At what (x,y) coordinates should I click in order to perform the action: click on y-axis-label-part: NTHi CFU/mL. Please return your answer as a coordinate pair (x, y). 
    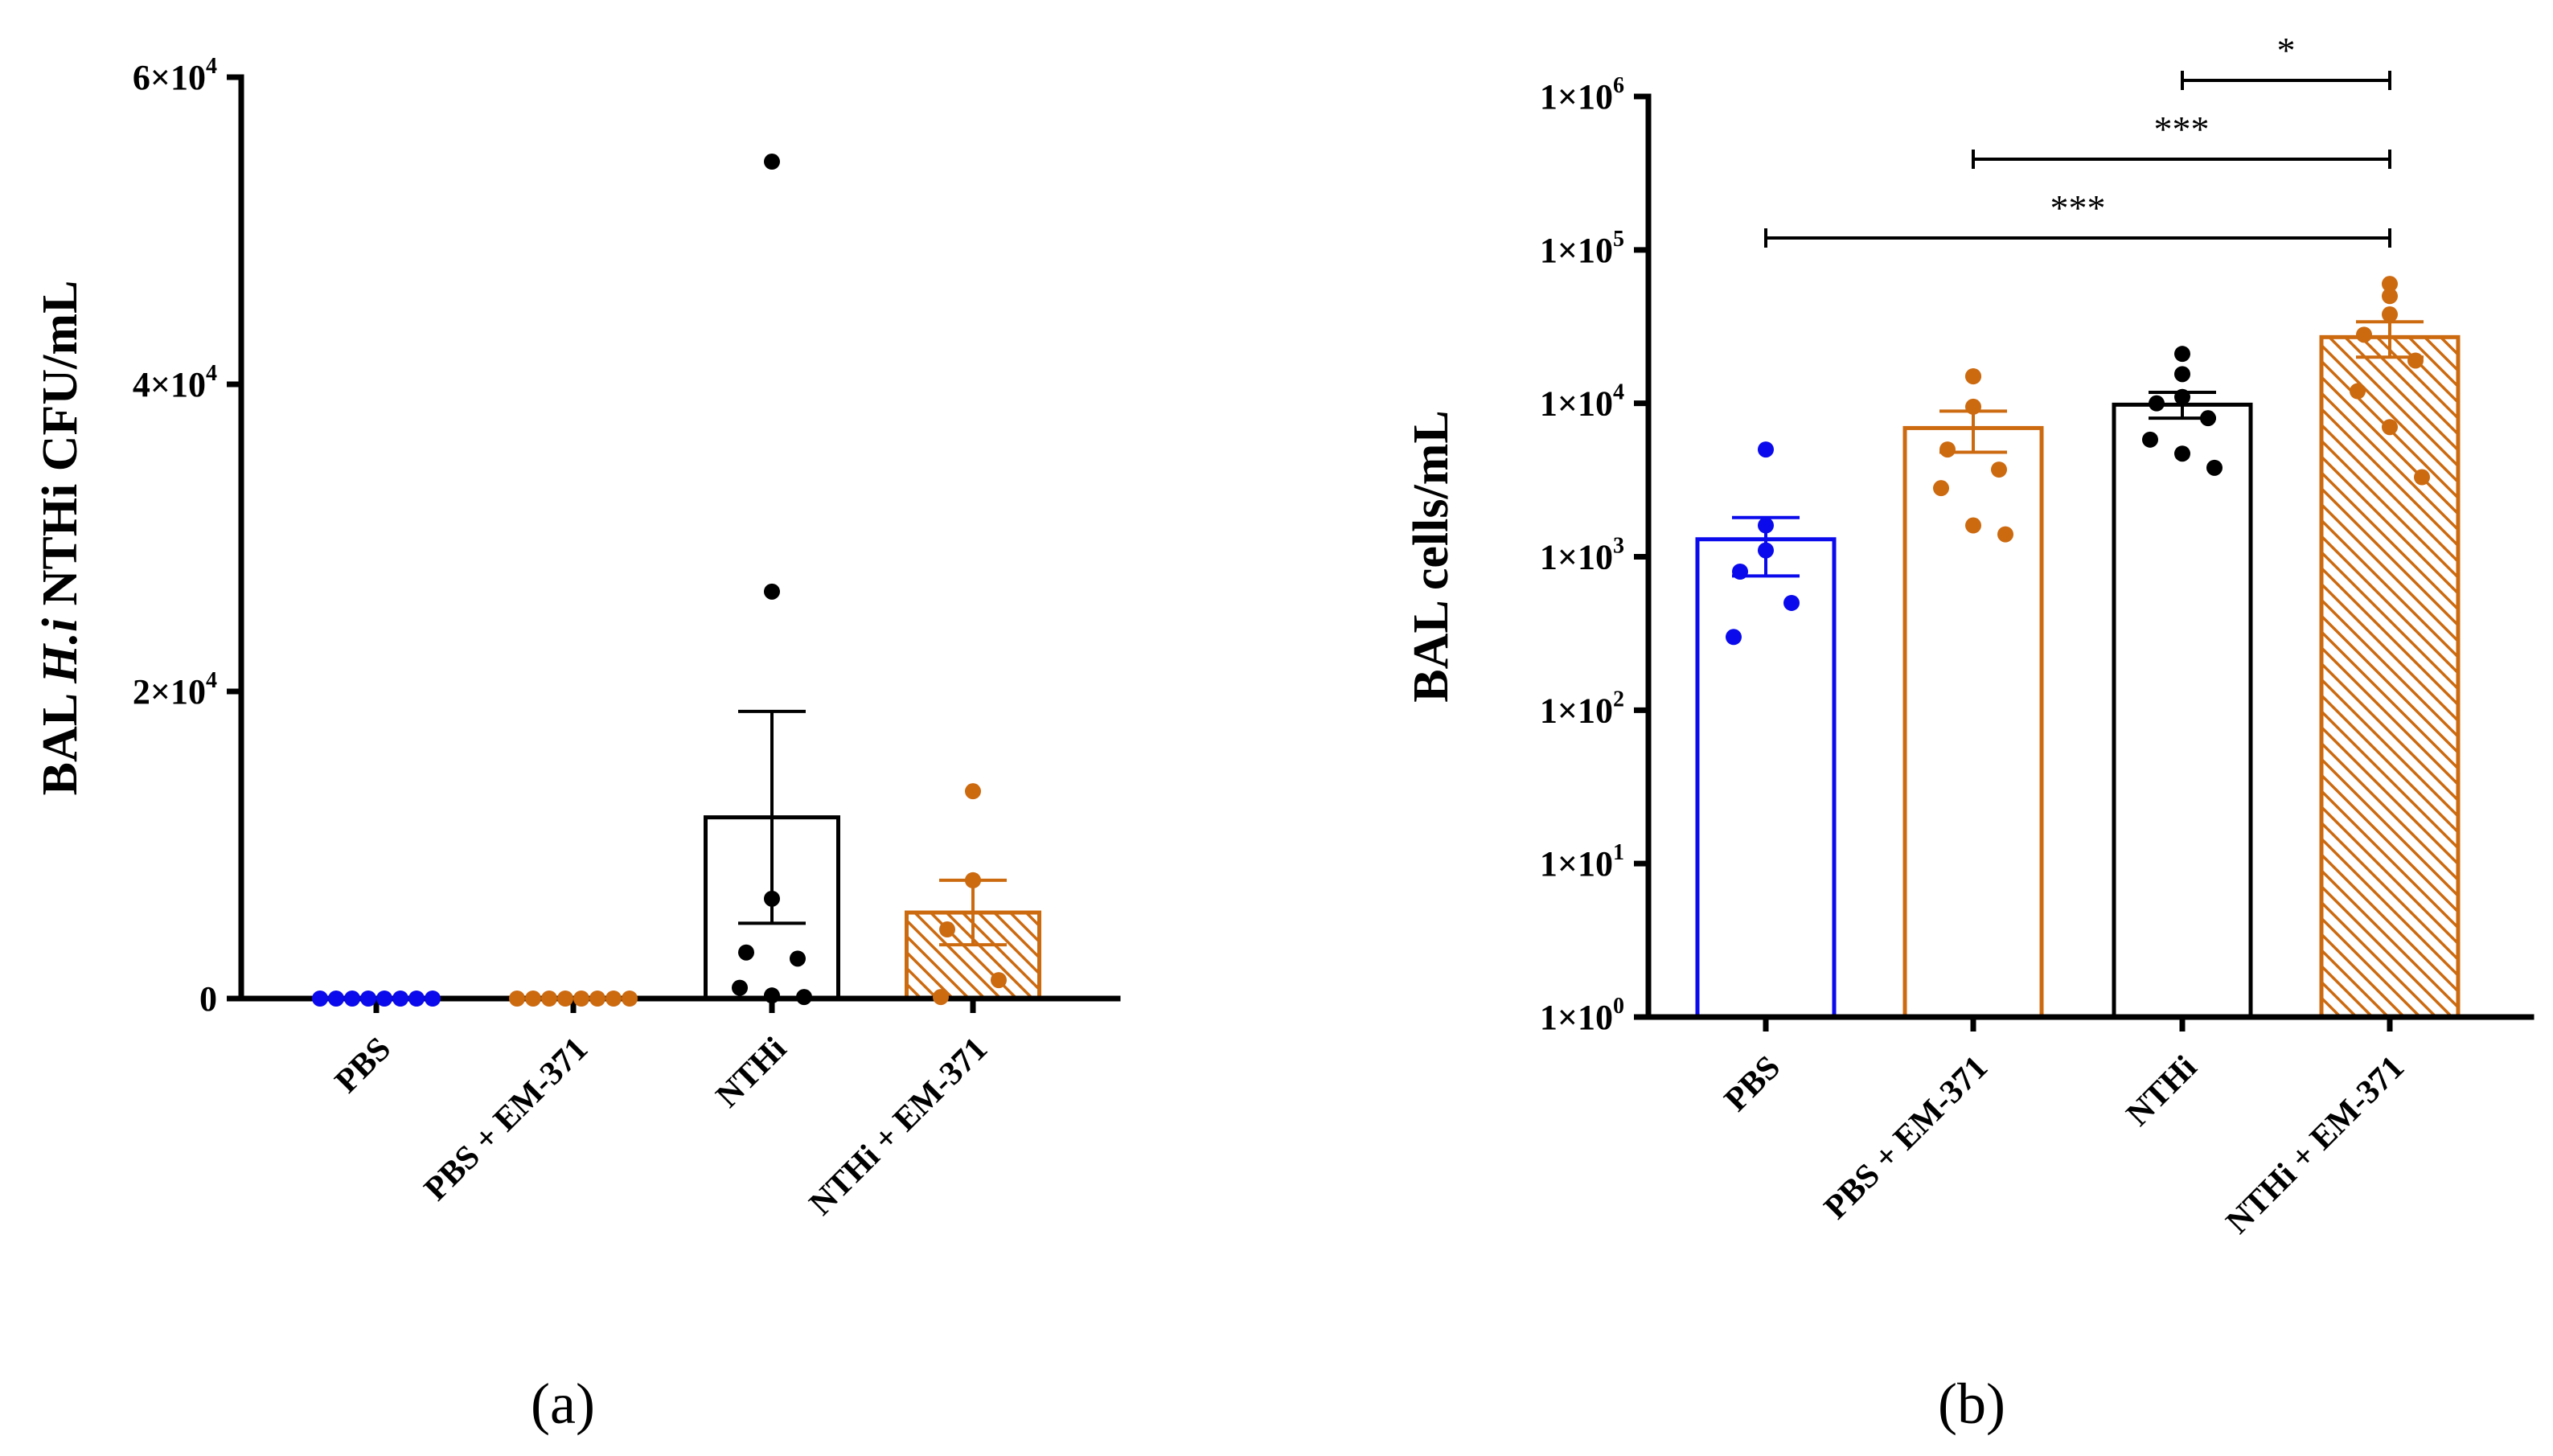
    Looking at the image, I should click on (60, 449).